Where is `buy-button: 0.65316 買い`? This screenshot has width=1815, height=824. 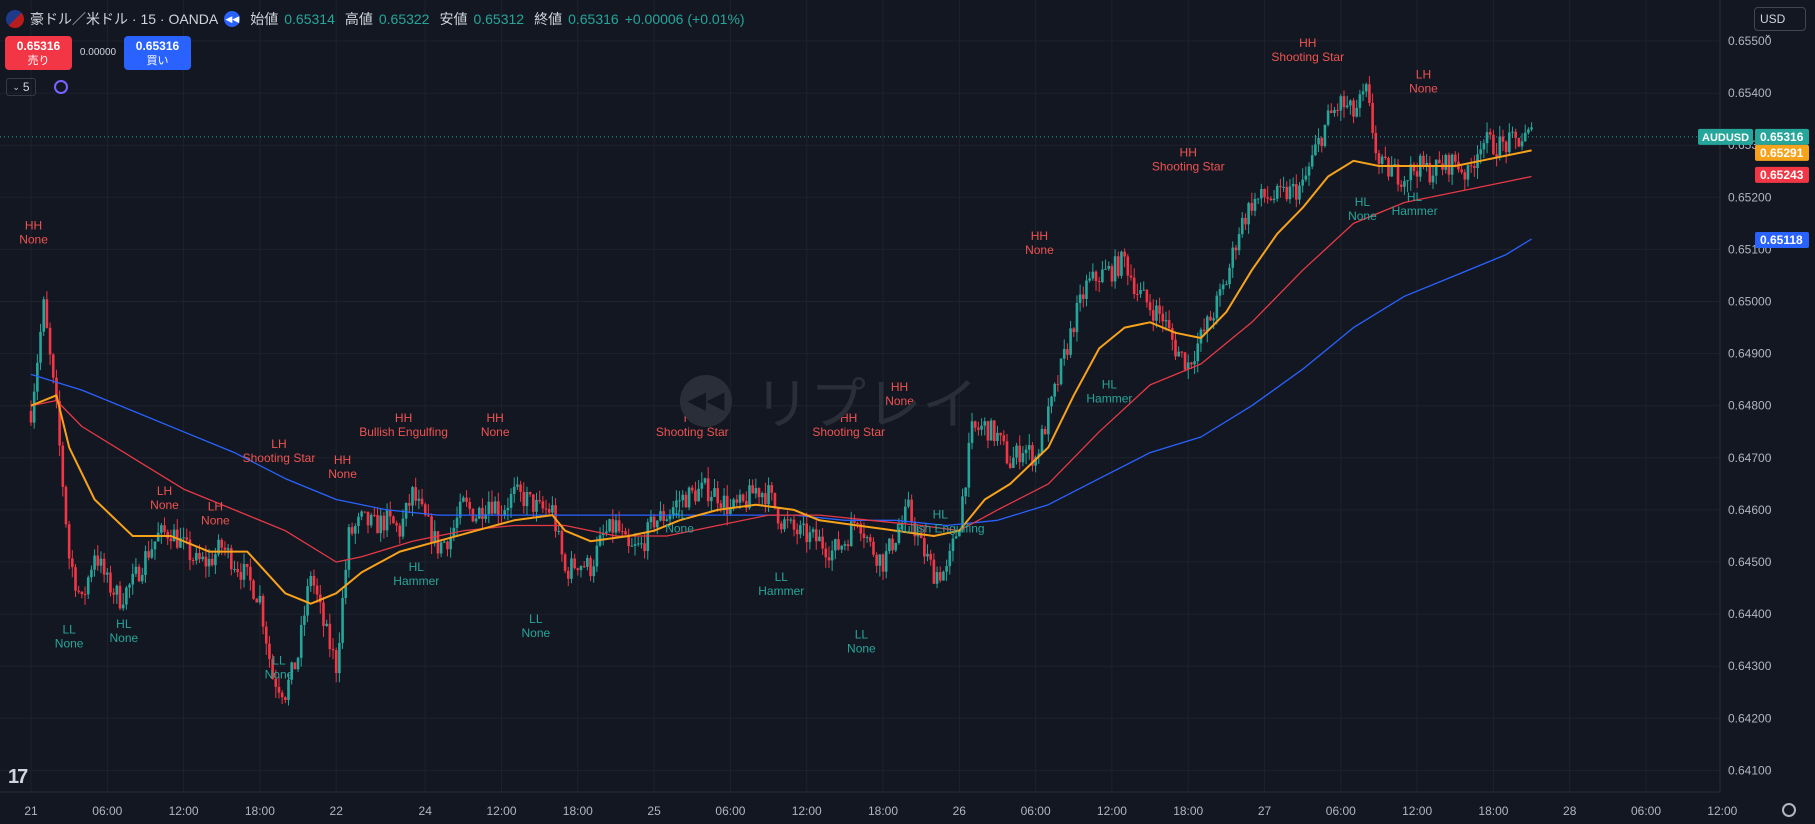 buy-button: 0.65316 買い is located at coordinates (157, 53).